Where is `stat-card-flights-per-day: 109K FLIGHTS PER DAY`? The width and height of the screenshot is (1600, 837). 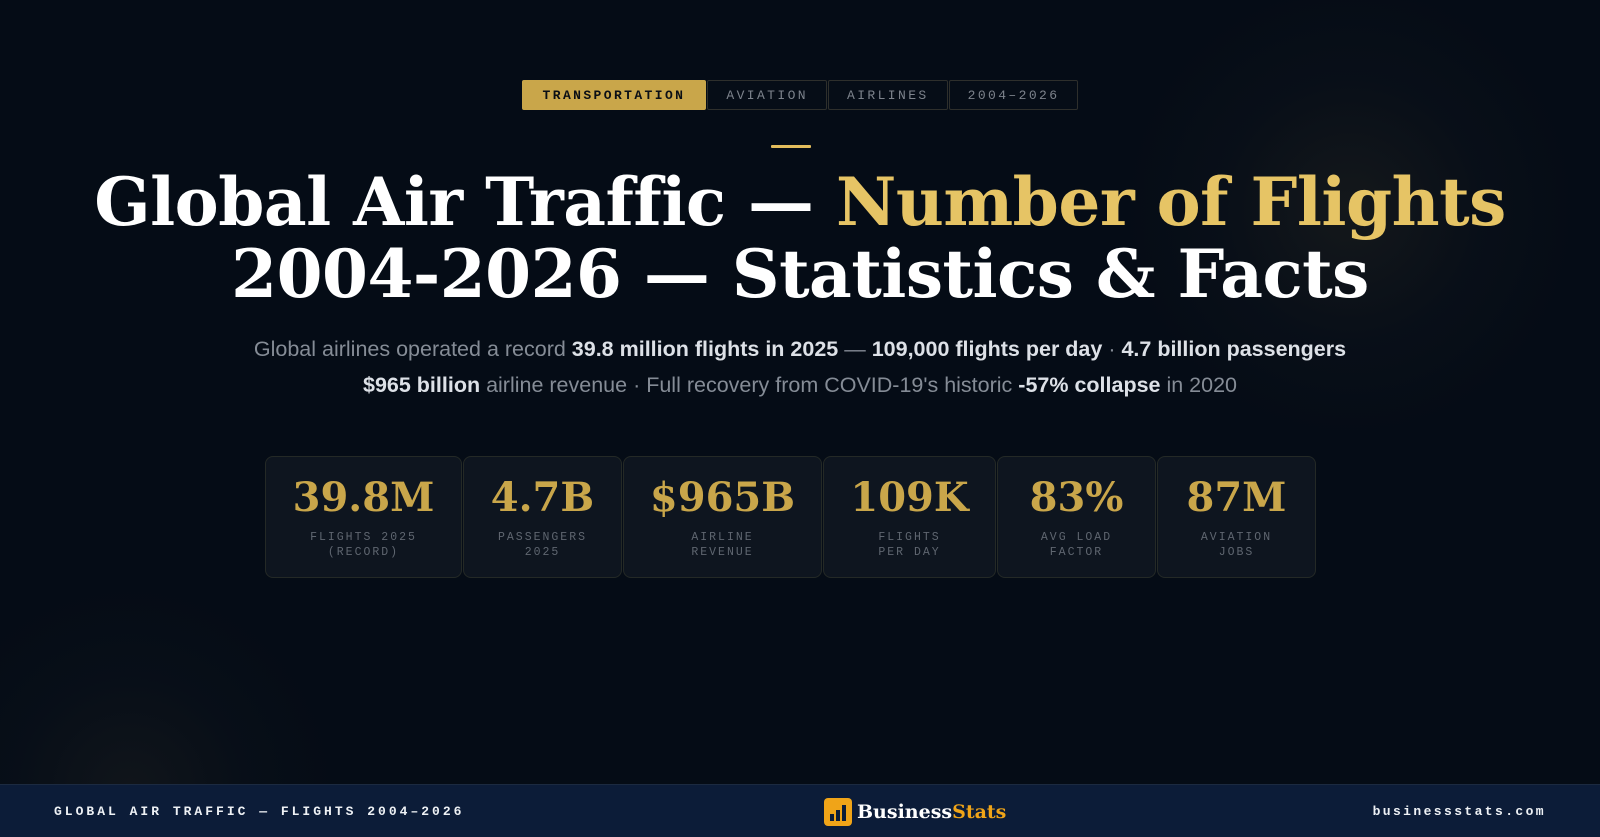 stat-card-flights-per-day: 109K FLIGHTS PER DAY is located at coordinates (909, 517).